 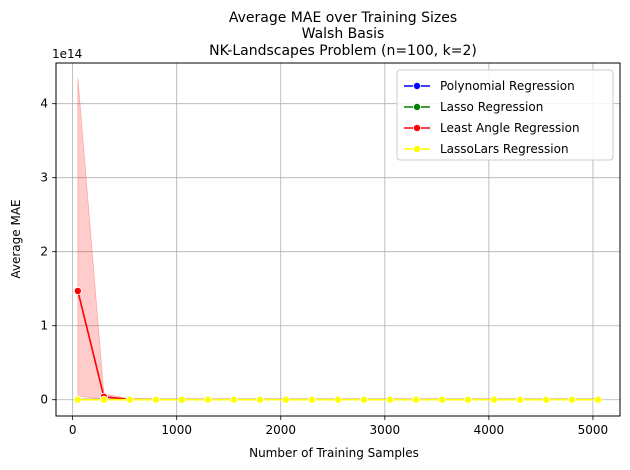 What do you see at coordinates (343, 18) in the screenshot?
I see `chart-title-line-1: Average MAE over Training Sizes` at bounding box center [343, 18].